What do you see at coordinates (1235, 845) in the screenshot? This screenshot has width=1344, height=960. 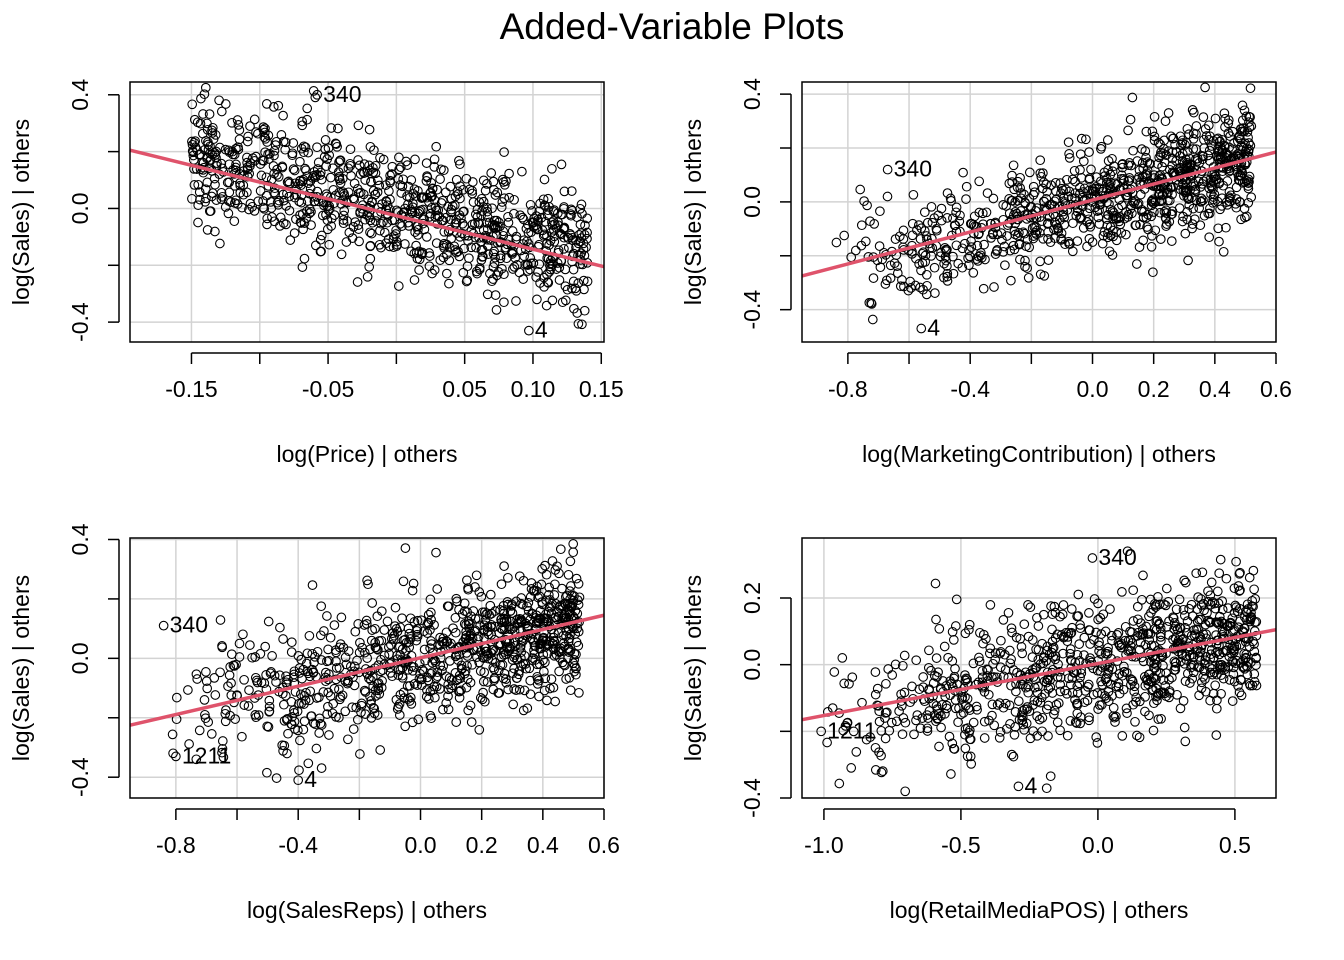 I see `x-tick-label: 0.5` at bounding box center [1235, 845].